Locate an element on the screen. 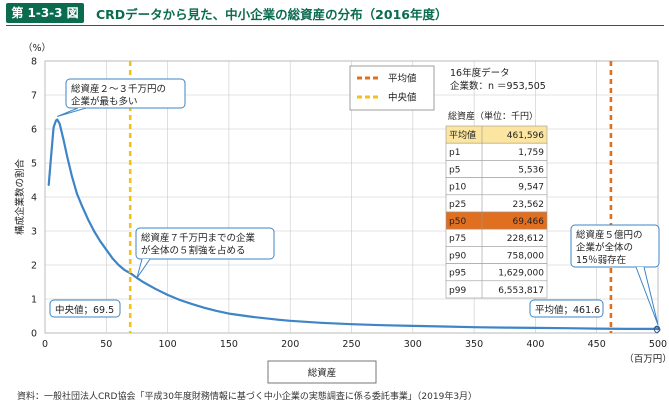  peak-callout-text: 総資産２～３千万円の is located at coordinates (118, 89).